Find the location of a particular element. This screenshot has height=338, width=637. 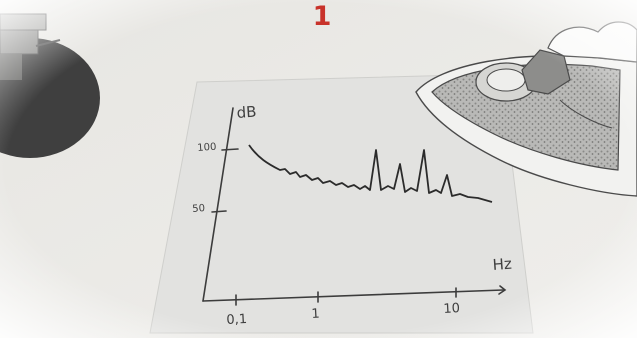

y-tick-label-100: 100 is located at coordinates (207, 147).